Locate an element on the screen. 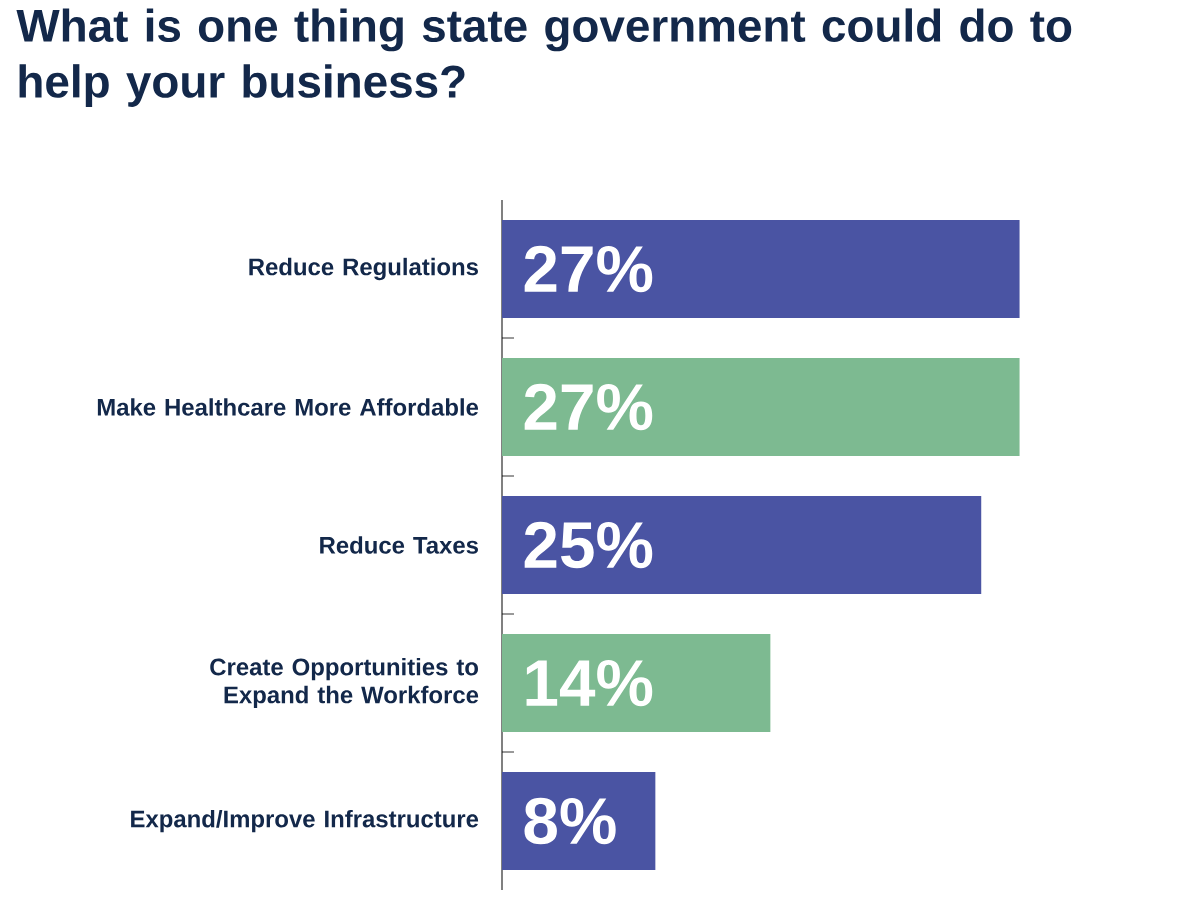 The image size is (1180, 900). data-label: 25% is located at coordinates (588, 545).